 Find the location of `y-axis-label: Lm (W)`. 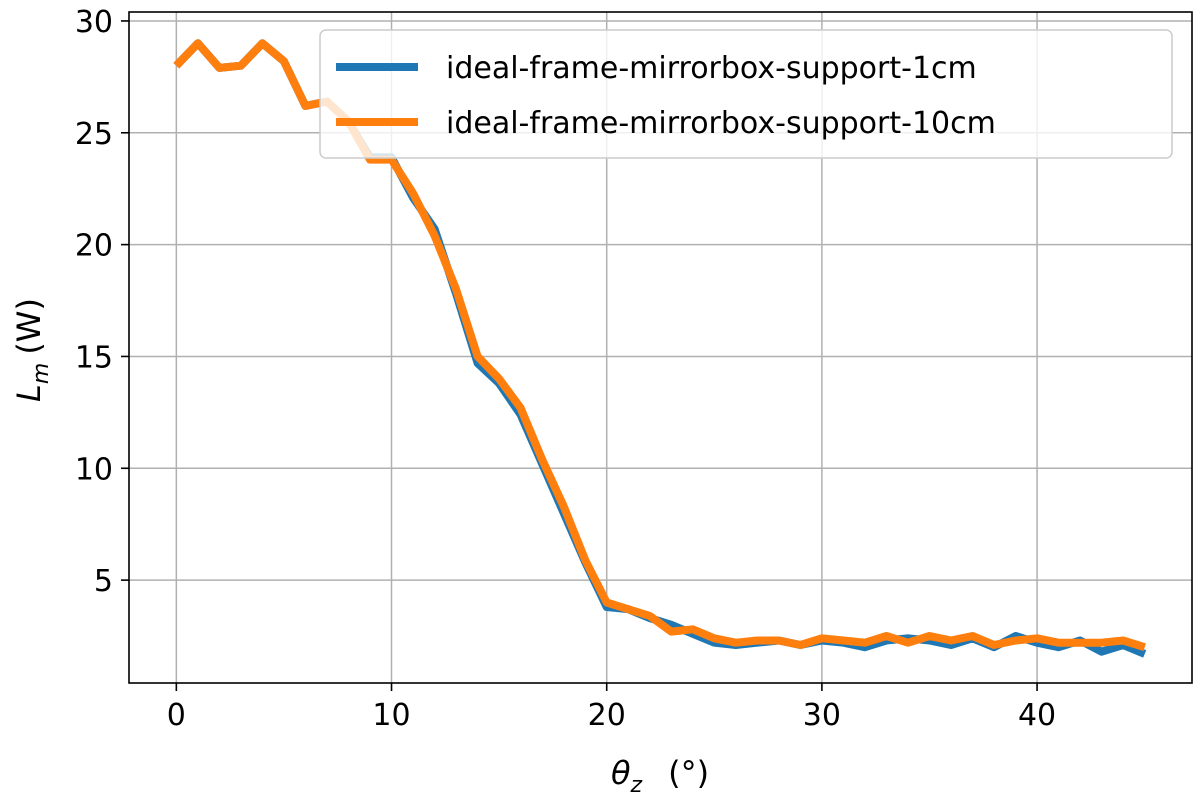

y-axis-label: Lm (W) is located at coordinates (32, 350).